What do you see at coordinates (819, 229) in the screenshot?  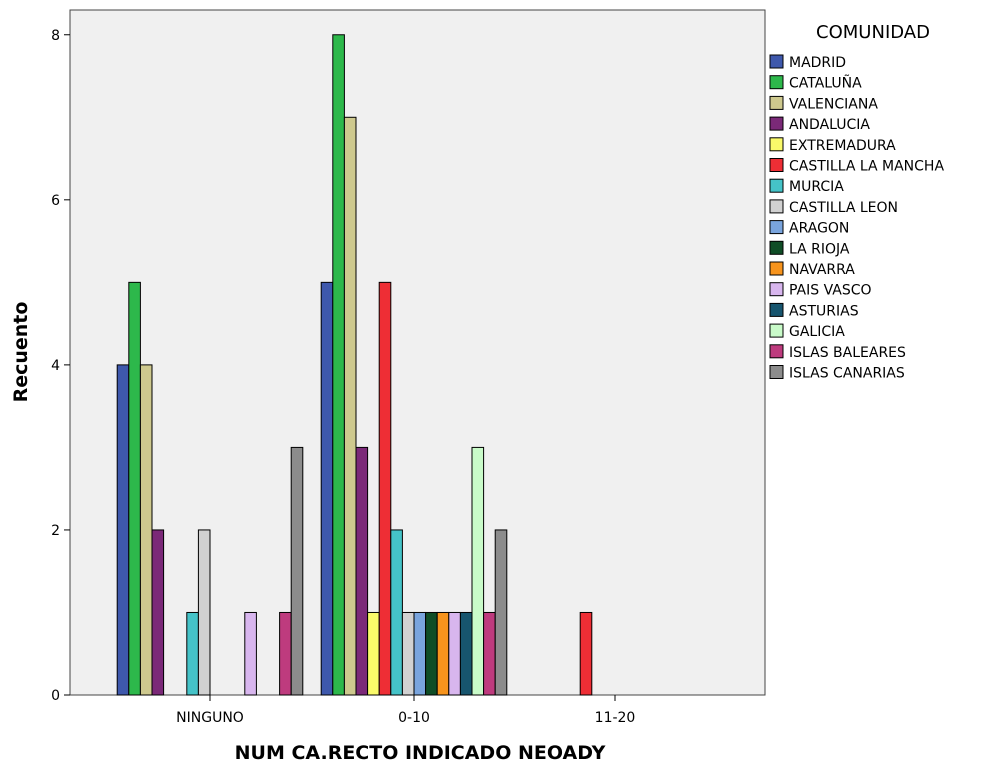 I see `legend-label: ARAGON` at bounding box center [819, 229].